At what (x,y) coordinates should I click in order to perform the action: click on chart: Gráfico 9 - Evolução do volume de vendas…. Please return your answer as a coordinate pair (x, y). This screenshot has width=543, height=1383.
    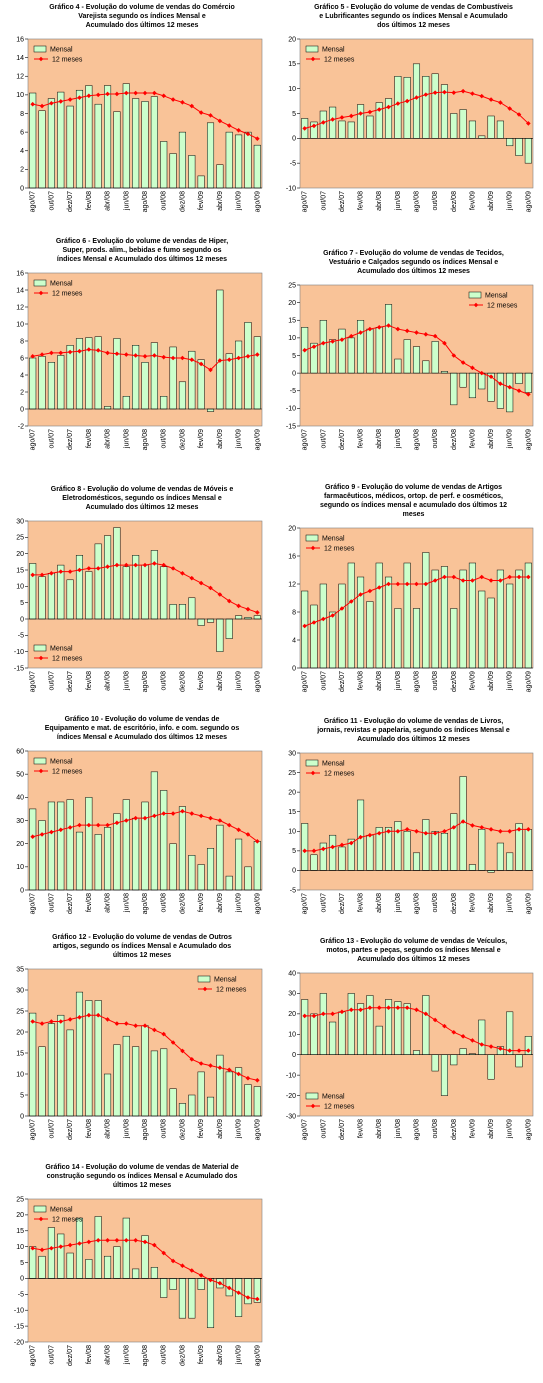
    Looking at the image, I should click on (411, 588).